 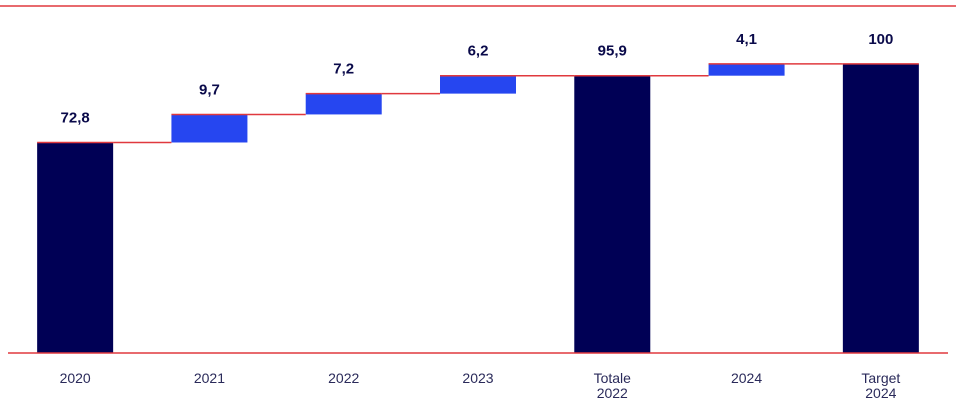 I want to click on value-label: 7,2, so click(x=343, y=69).